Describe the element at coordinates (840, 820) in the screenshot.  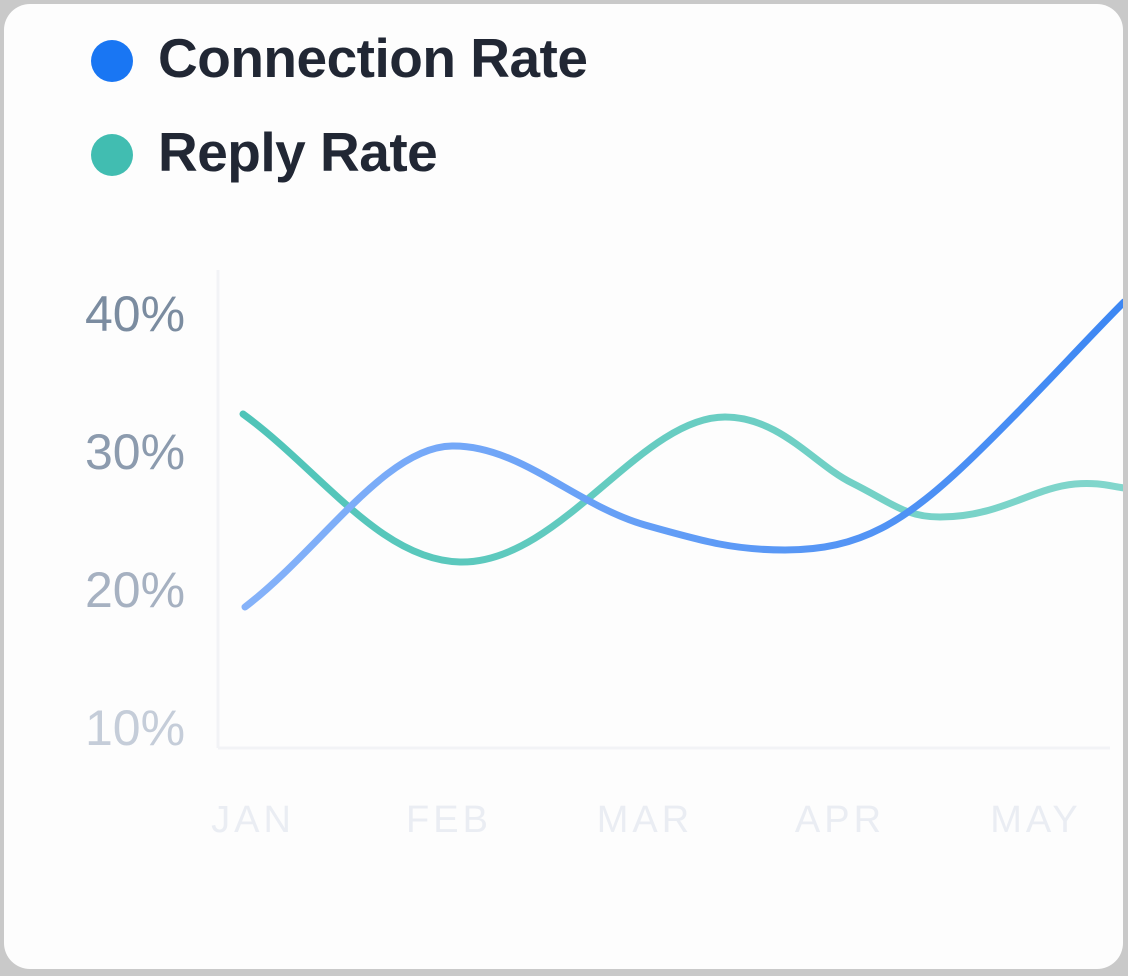
I see `x-tick-apr: APR` at that location.